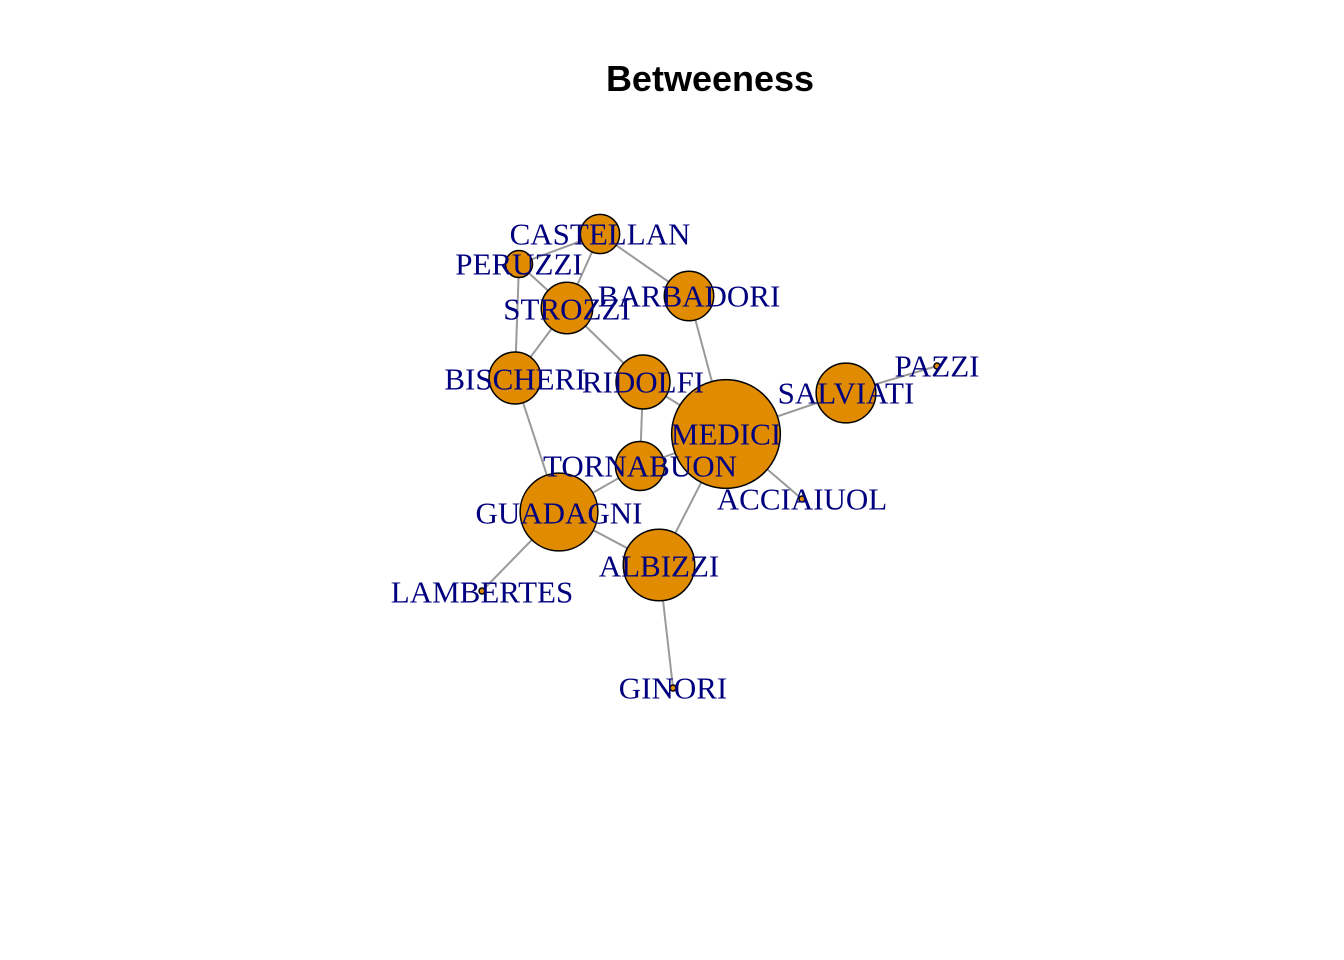 This screenshot has height=960, width=1344. I want to click on node-label-medici: MEDICI, so click(726, 434).